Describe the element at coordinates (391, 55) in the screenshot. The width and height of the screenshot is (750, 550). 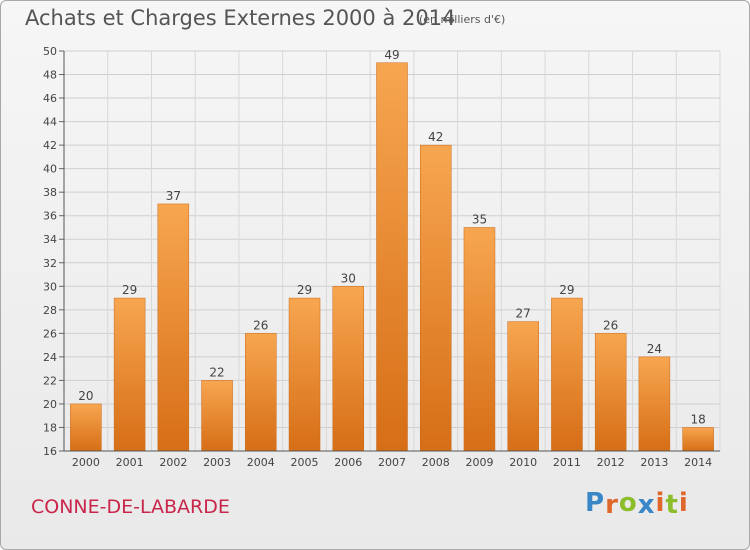
I see `data-label: 49` at that location.